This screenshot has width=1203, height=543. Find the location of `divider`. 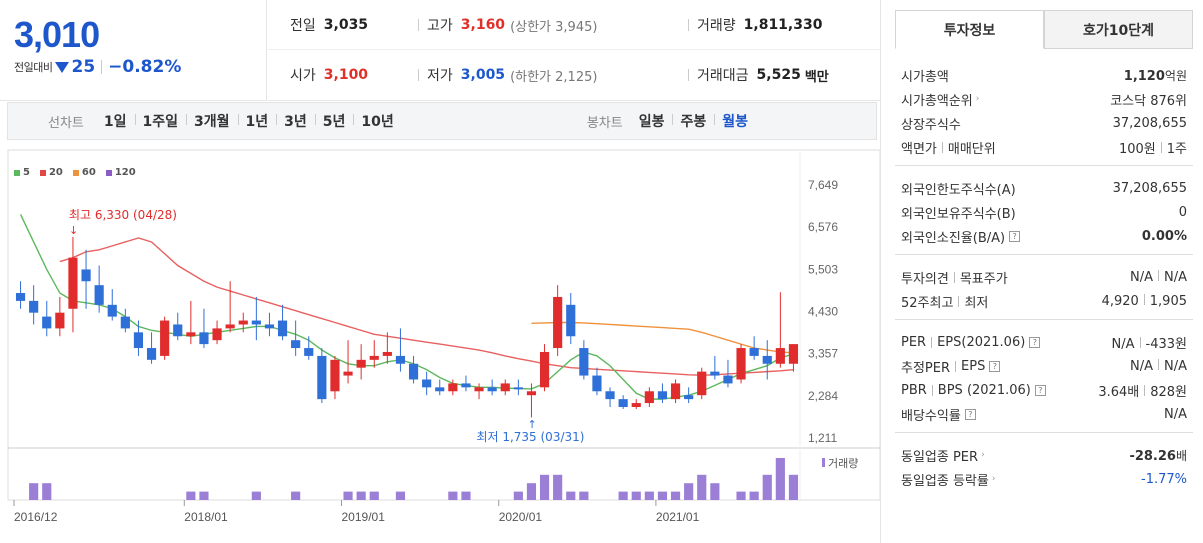

divider is located at coordinates (942, 147).